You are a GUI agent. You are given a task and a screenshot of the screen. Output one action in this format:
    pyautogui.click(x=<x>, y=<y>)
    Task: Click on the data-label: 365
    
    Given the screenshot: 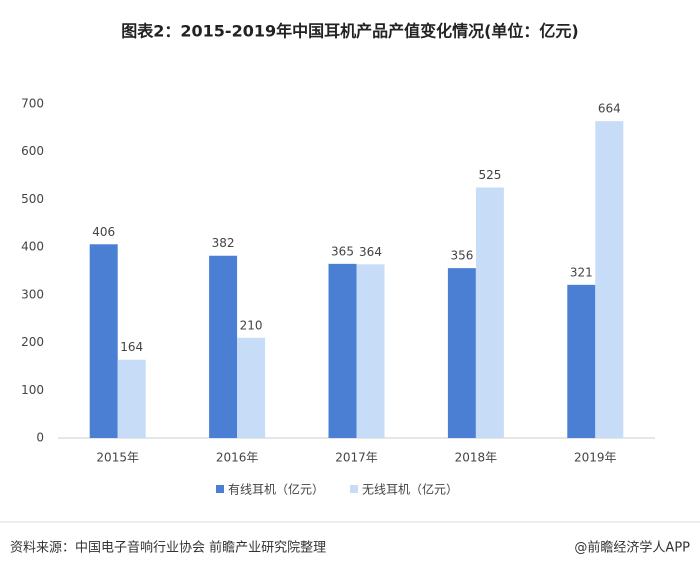 What is the action you would take?
    pyautogui.click(x=342, y=251)
    